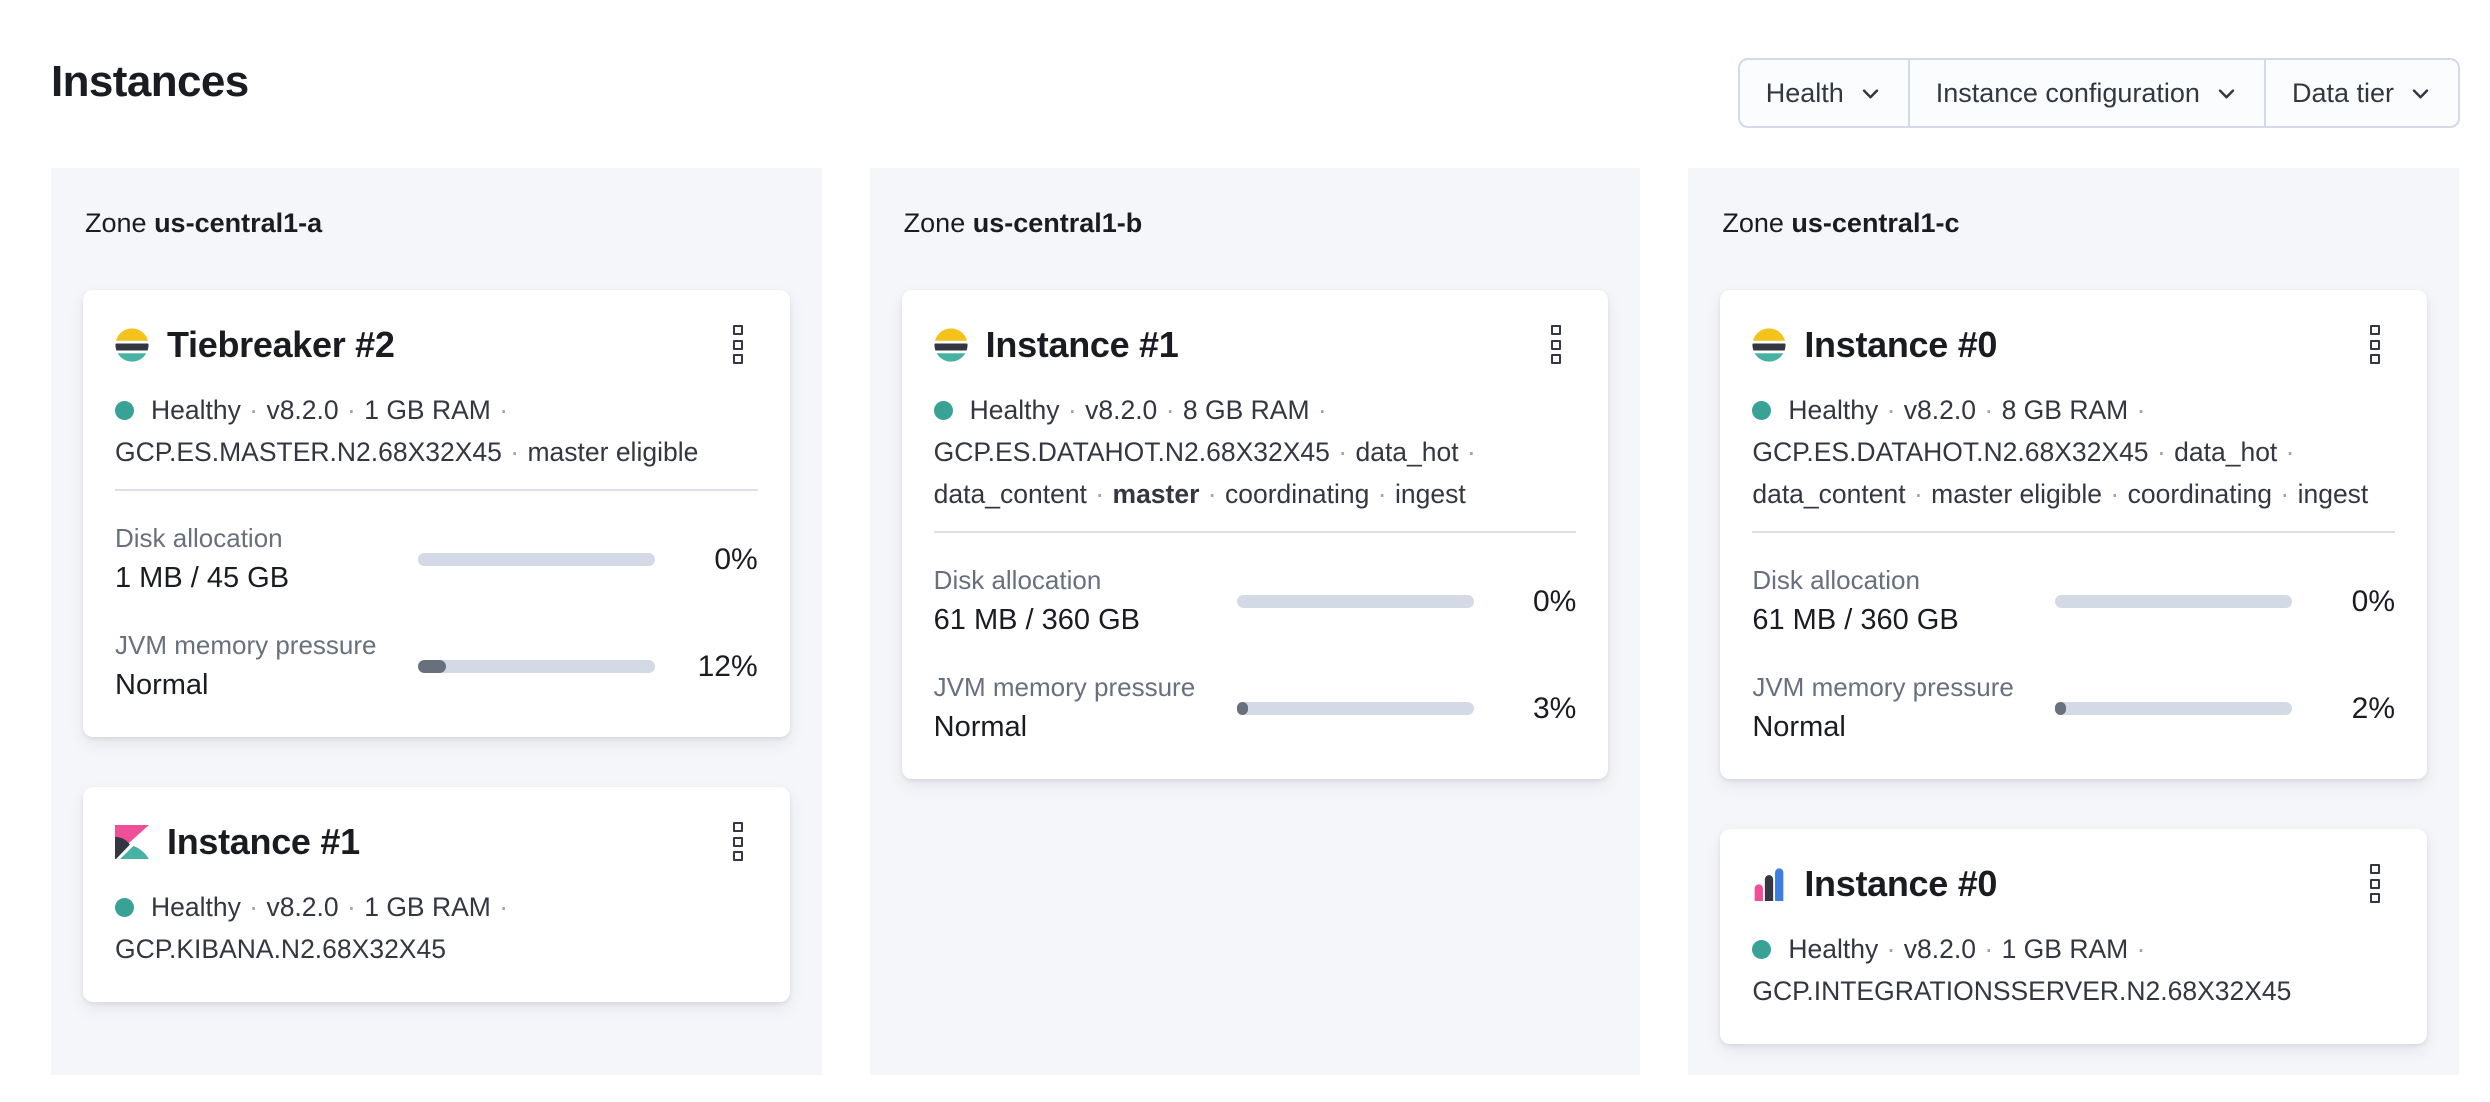 The height and width of the screenshot is (1102, 2490). Describe the element at coordinates (281, 344) in the screenshot. I see `instance-title: Tiebreaker #2` at that location.